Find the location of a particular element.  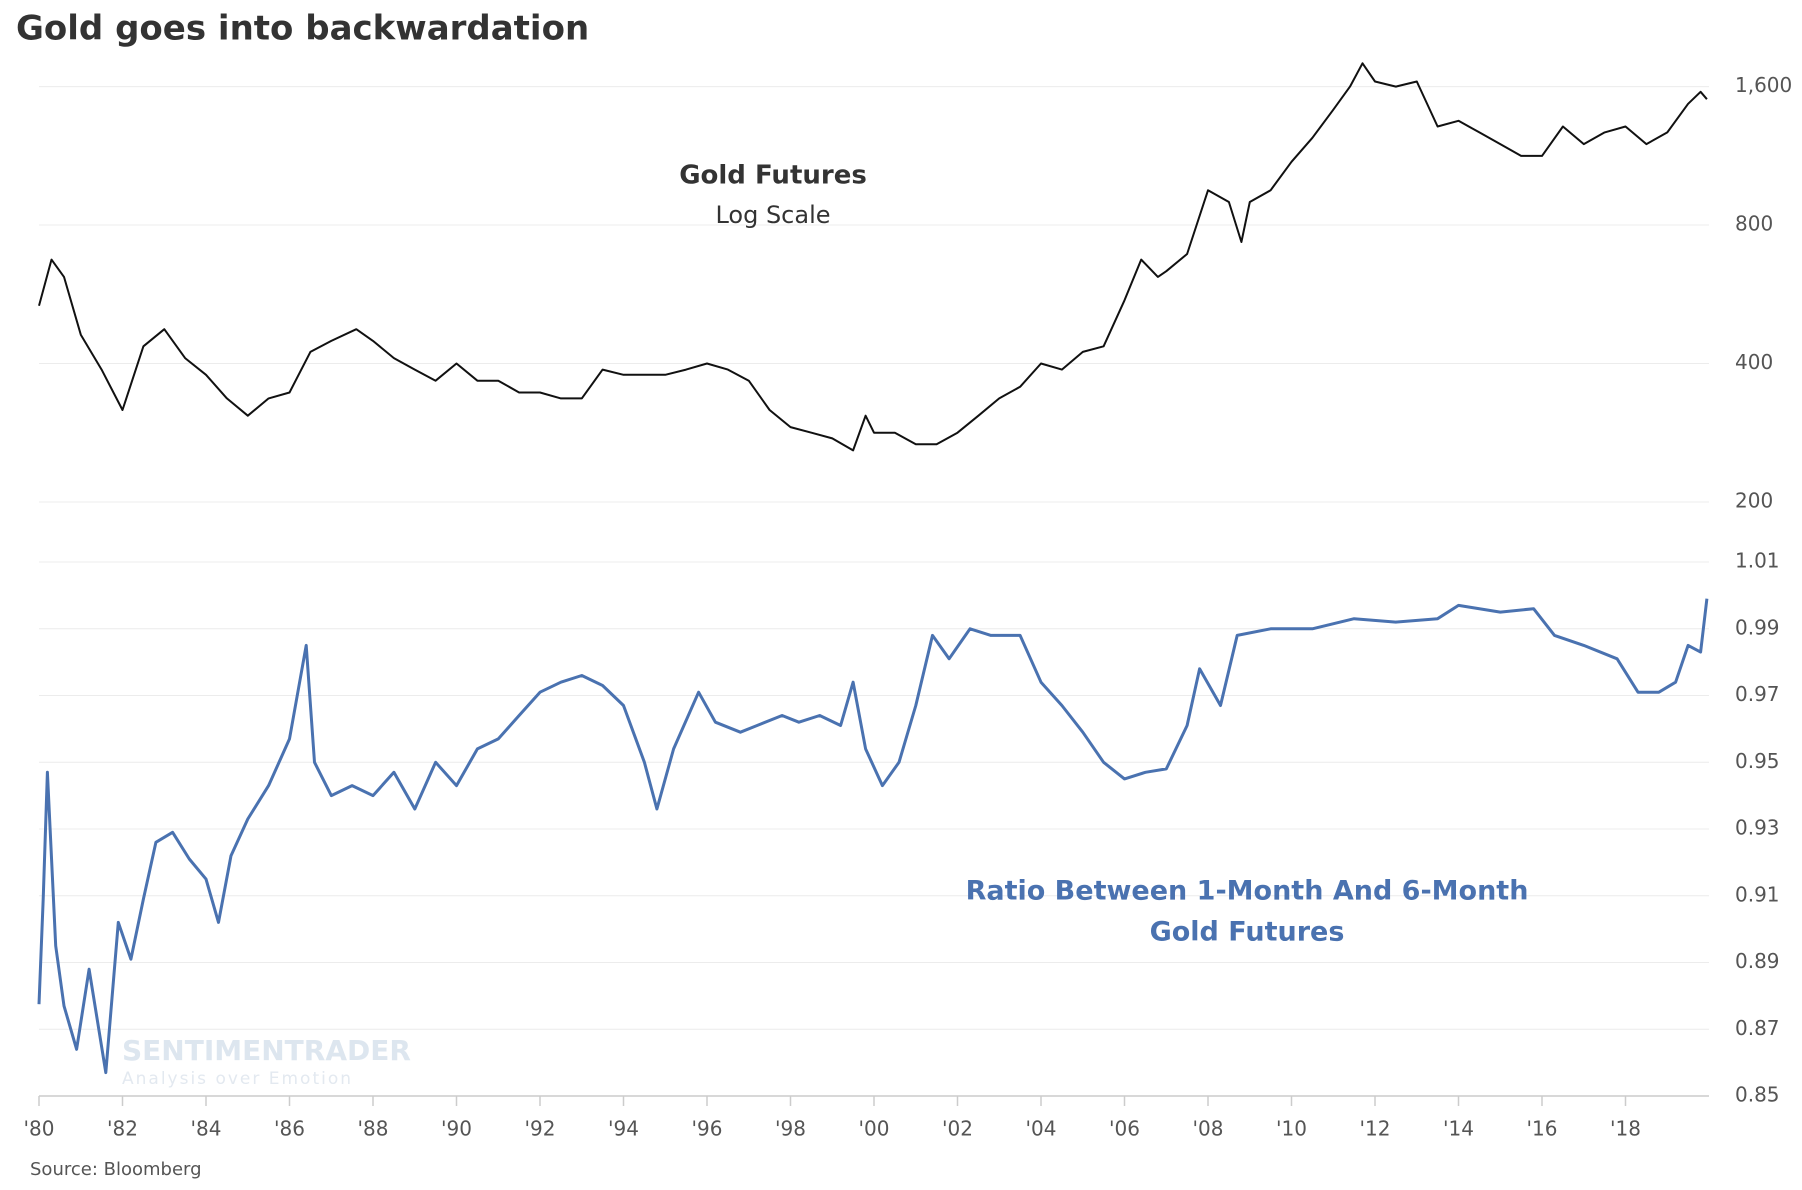

x-tick-label: '92 is located at coordinates (540, 1129).